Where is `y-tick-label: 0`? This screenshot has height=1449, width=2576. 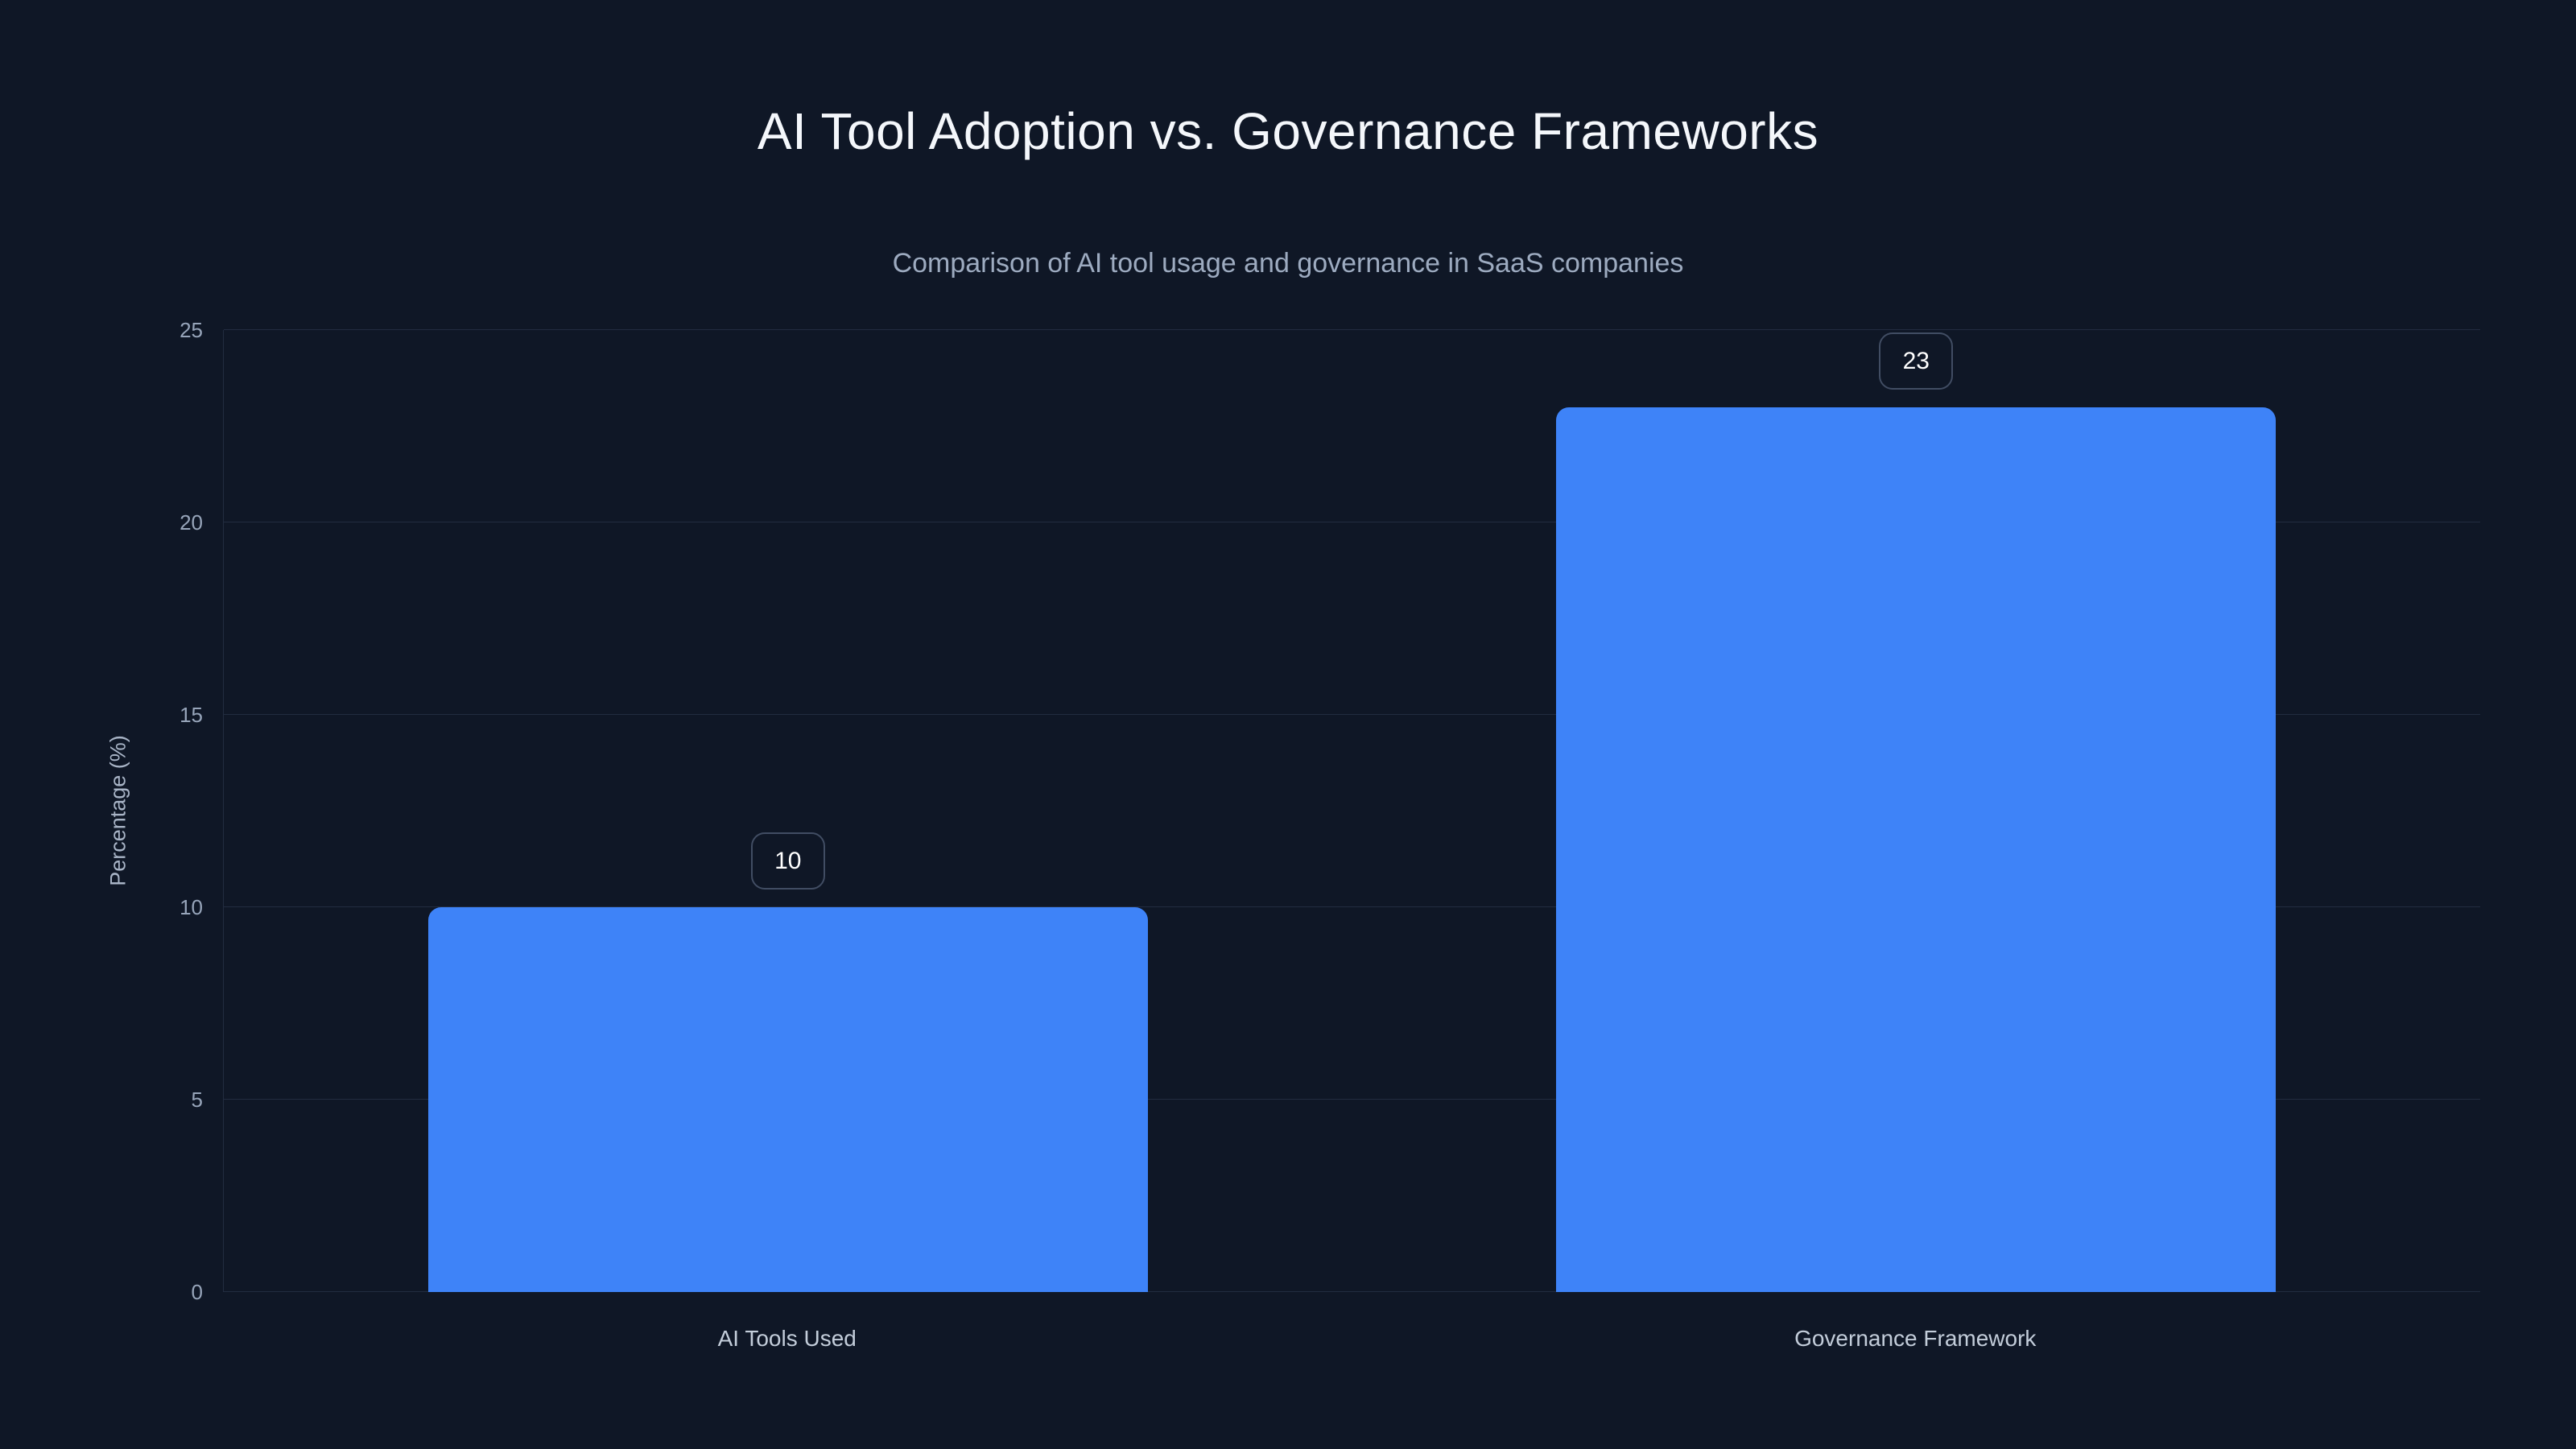
y-tick-label: 0 is located at coordinates (197, 1292).